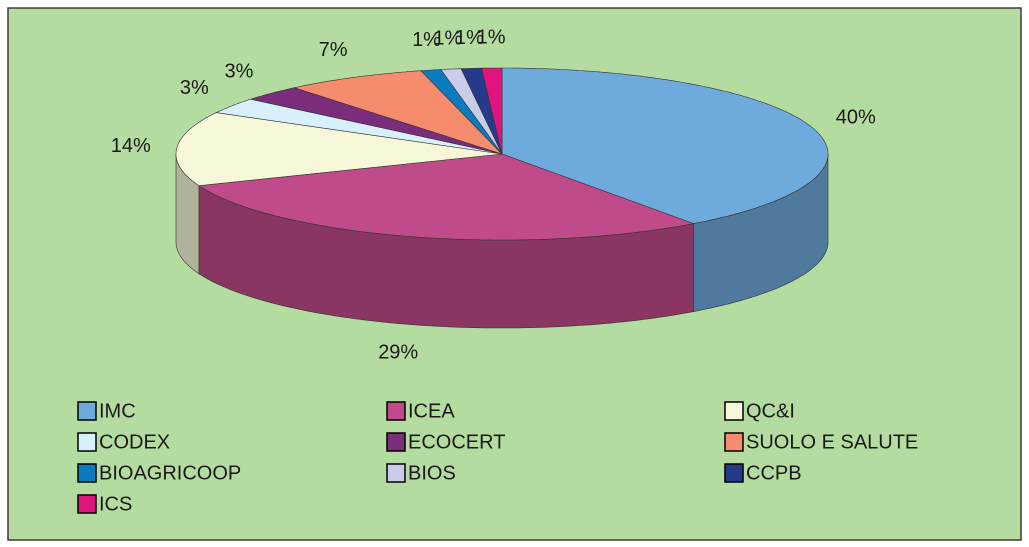 This screenshot has height=547, width=1029. I want to click on legend-label: BIOAGRICOOP, so click(170, 473).